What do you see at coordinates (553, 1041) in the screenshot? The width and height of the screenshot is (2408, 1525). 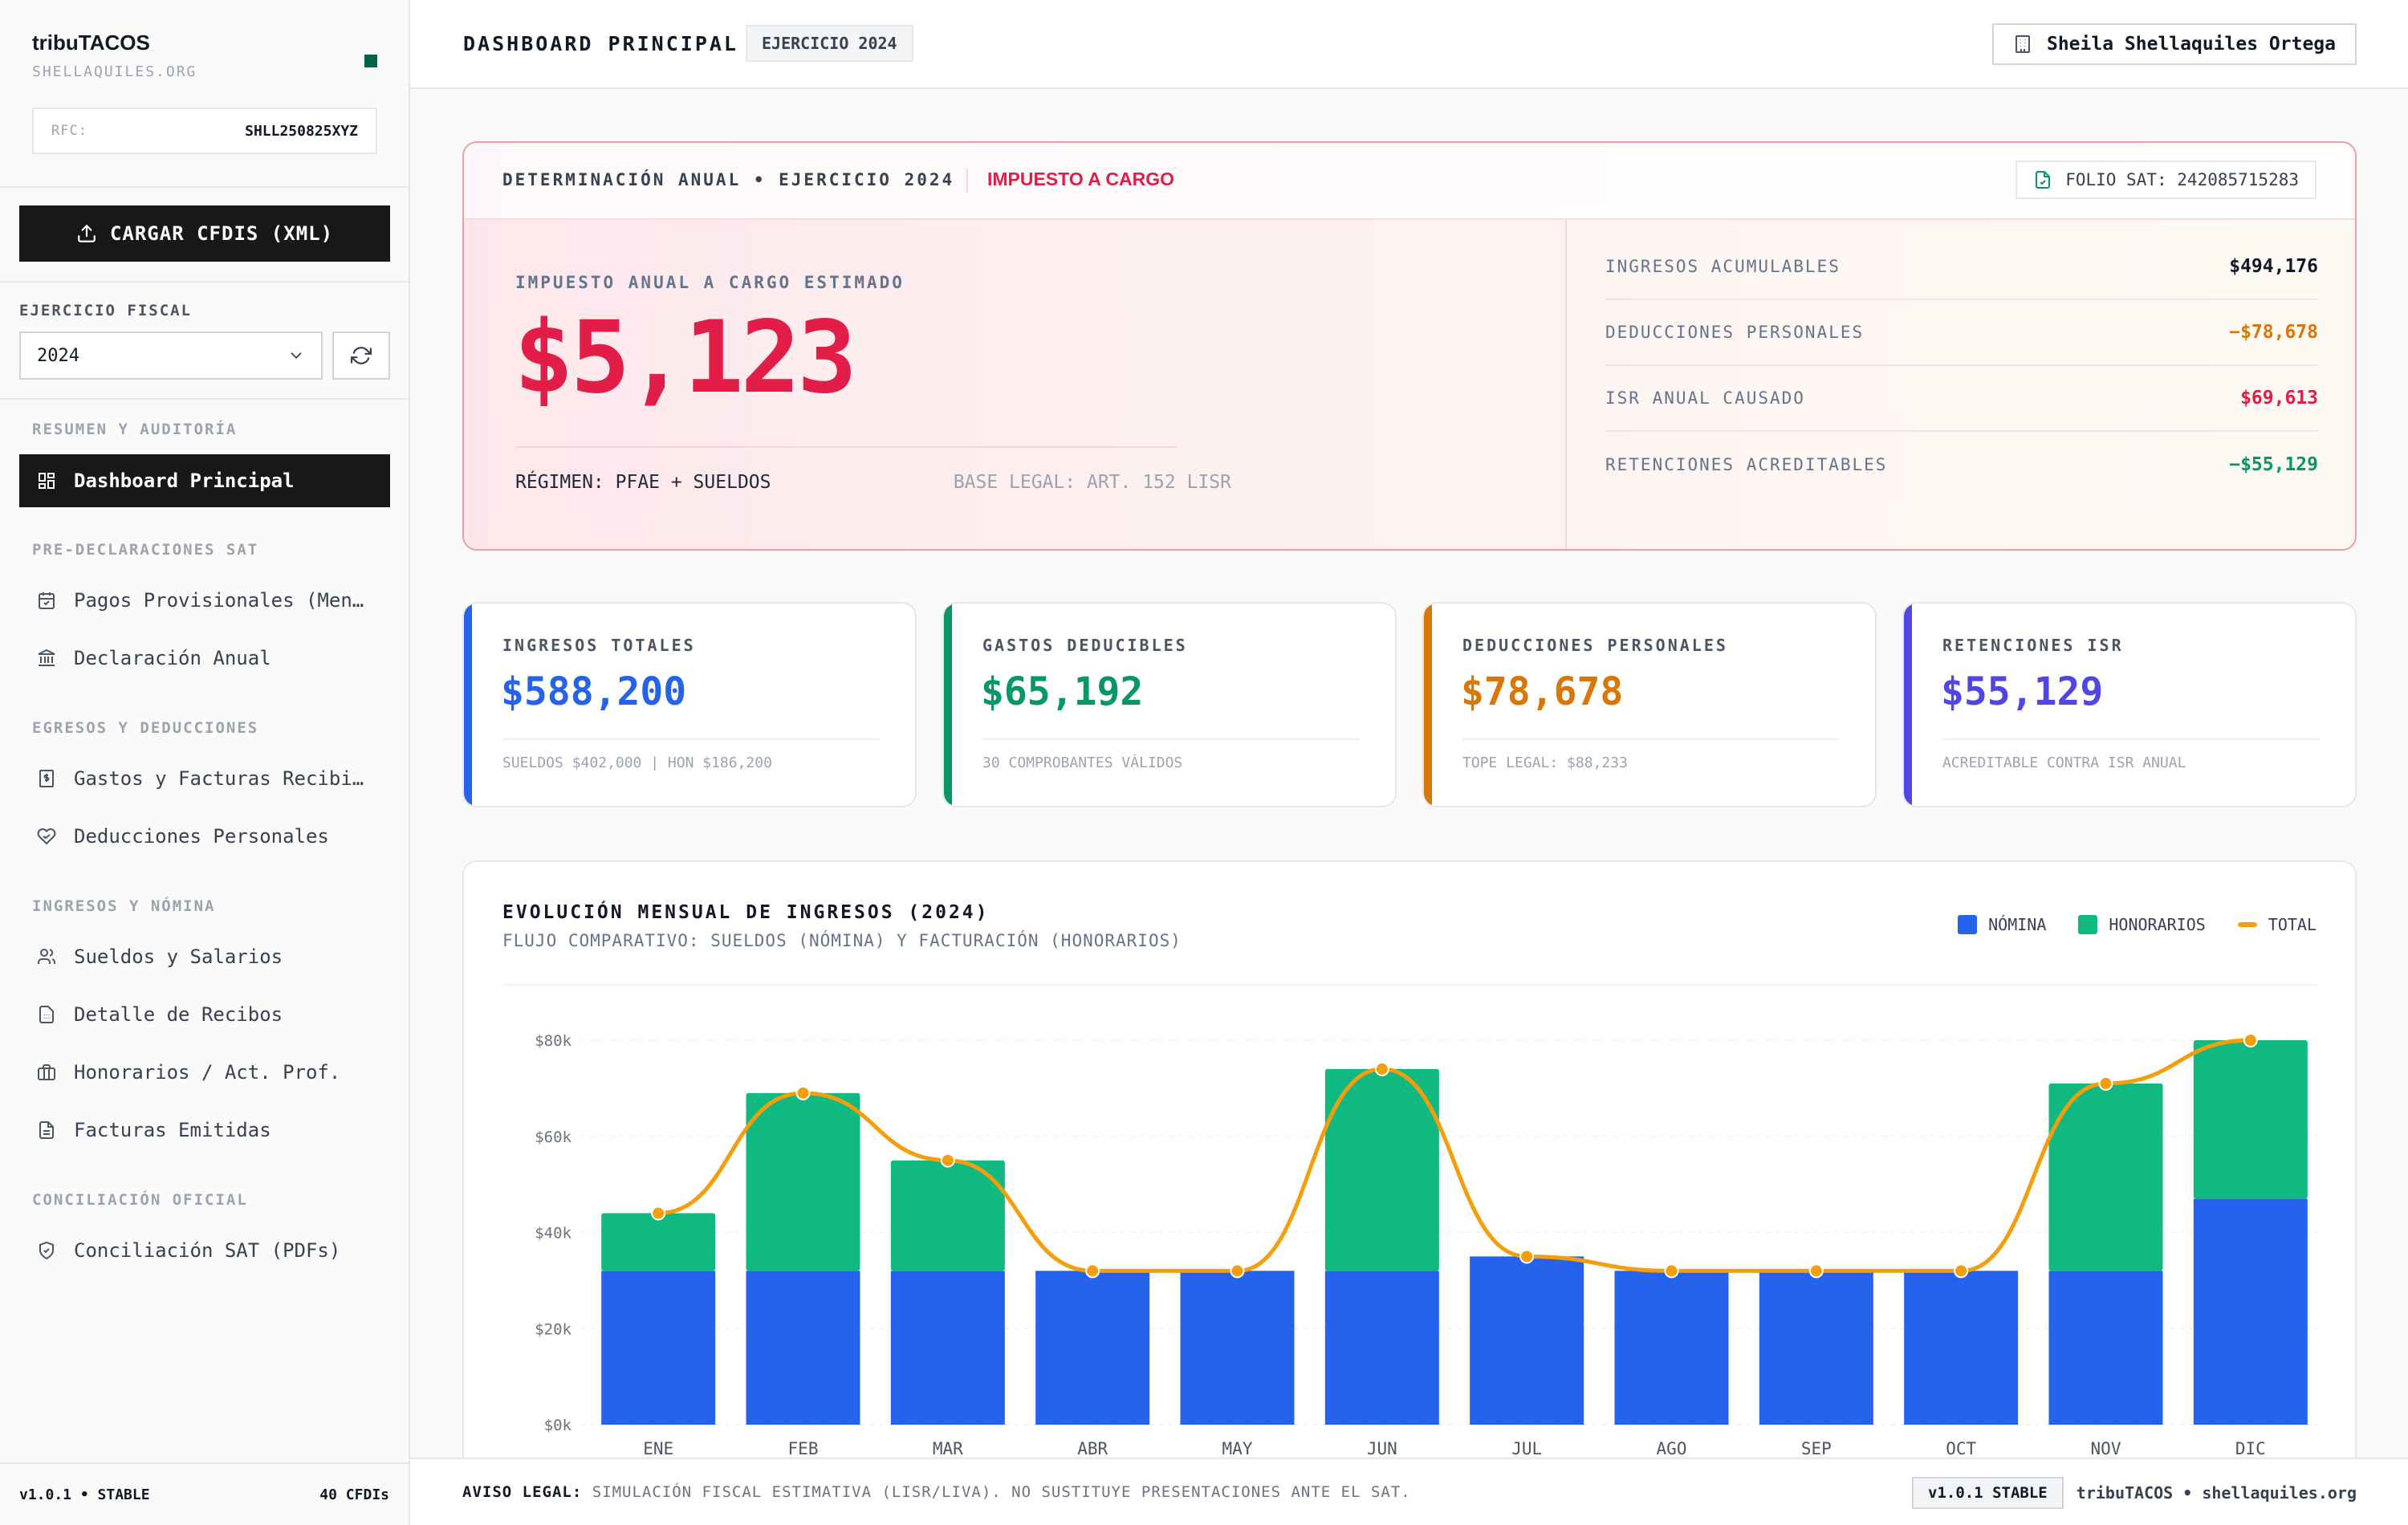 I see `y-tick-label: $80k` at bounding box center [553, 1041].